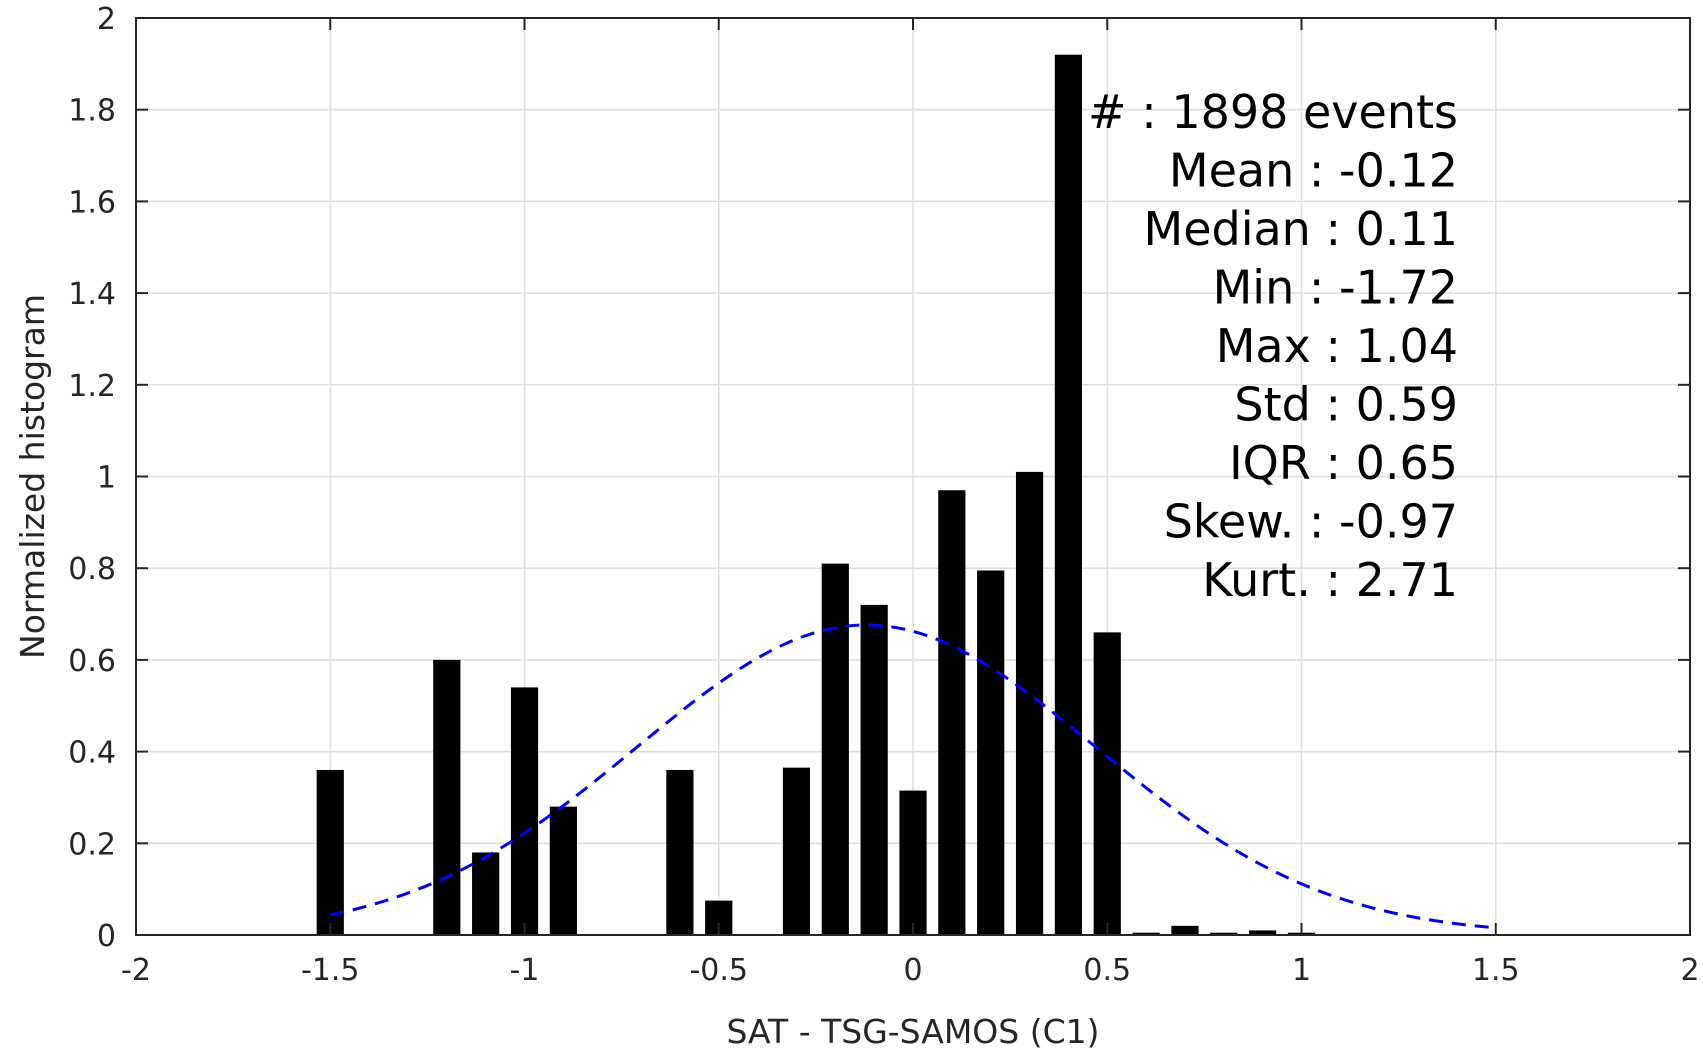 The height and width of the screenshot is (1053, 1703). What do you see at coordinates (106, 19) in the screenshot?
I see `y-tick-label: 2` at bounding box center [106, 19].